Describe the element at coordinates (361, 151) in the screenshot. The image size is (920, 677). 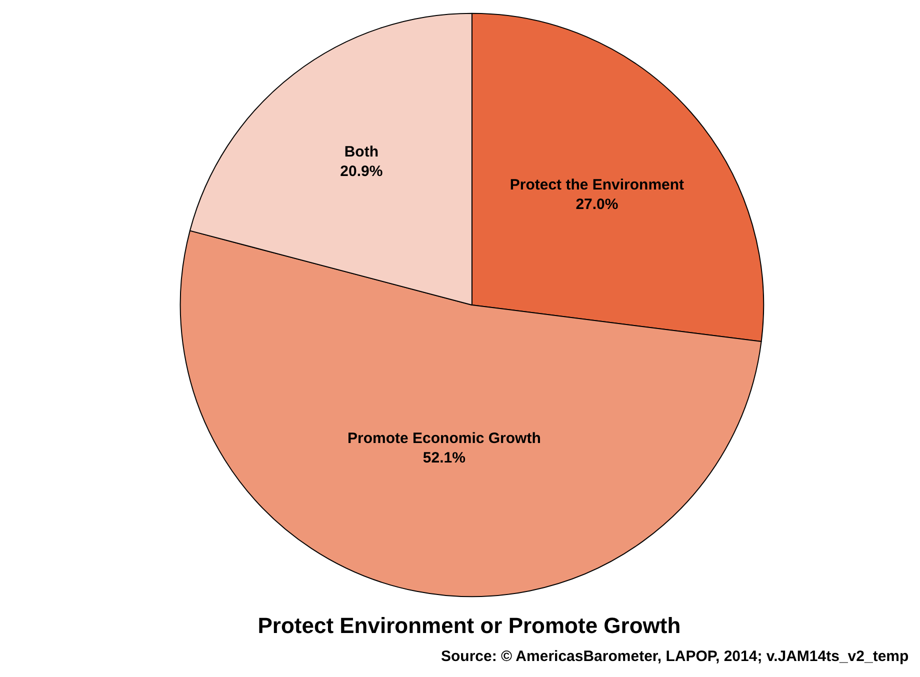
I see `slice-label: Both` at that location.